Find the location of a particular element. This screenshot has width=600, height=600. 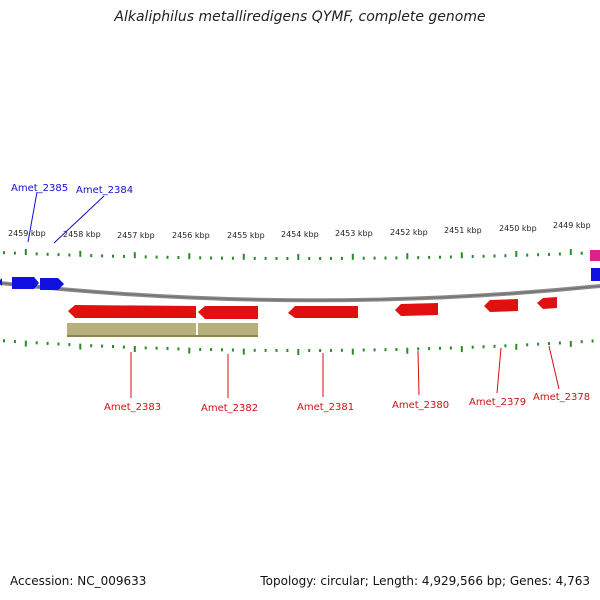

gene-label: Amet_2385 is located at coordinates (39, 188).